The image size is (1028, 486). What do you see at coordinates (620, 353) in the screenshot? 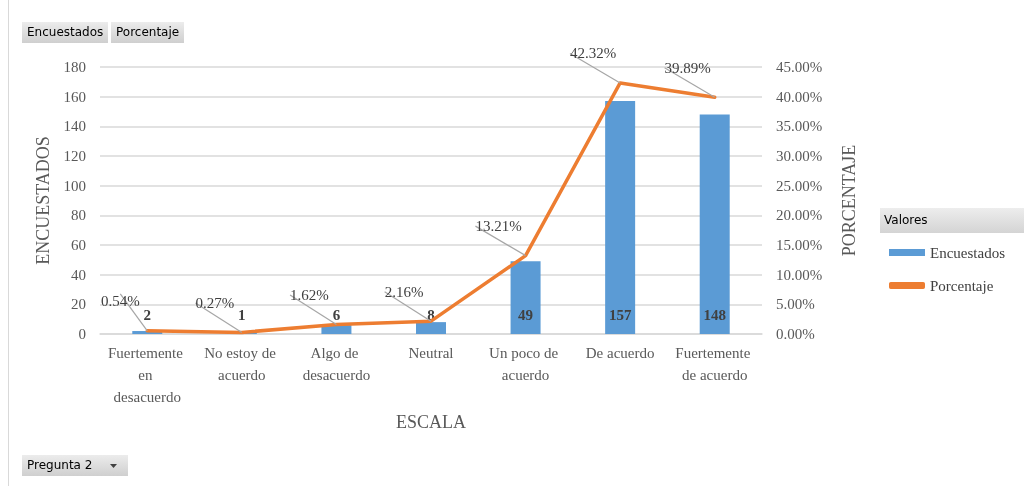
I see `x-tick-label: De acuerdo` at bounding box center [620, 353].